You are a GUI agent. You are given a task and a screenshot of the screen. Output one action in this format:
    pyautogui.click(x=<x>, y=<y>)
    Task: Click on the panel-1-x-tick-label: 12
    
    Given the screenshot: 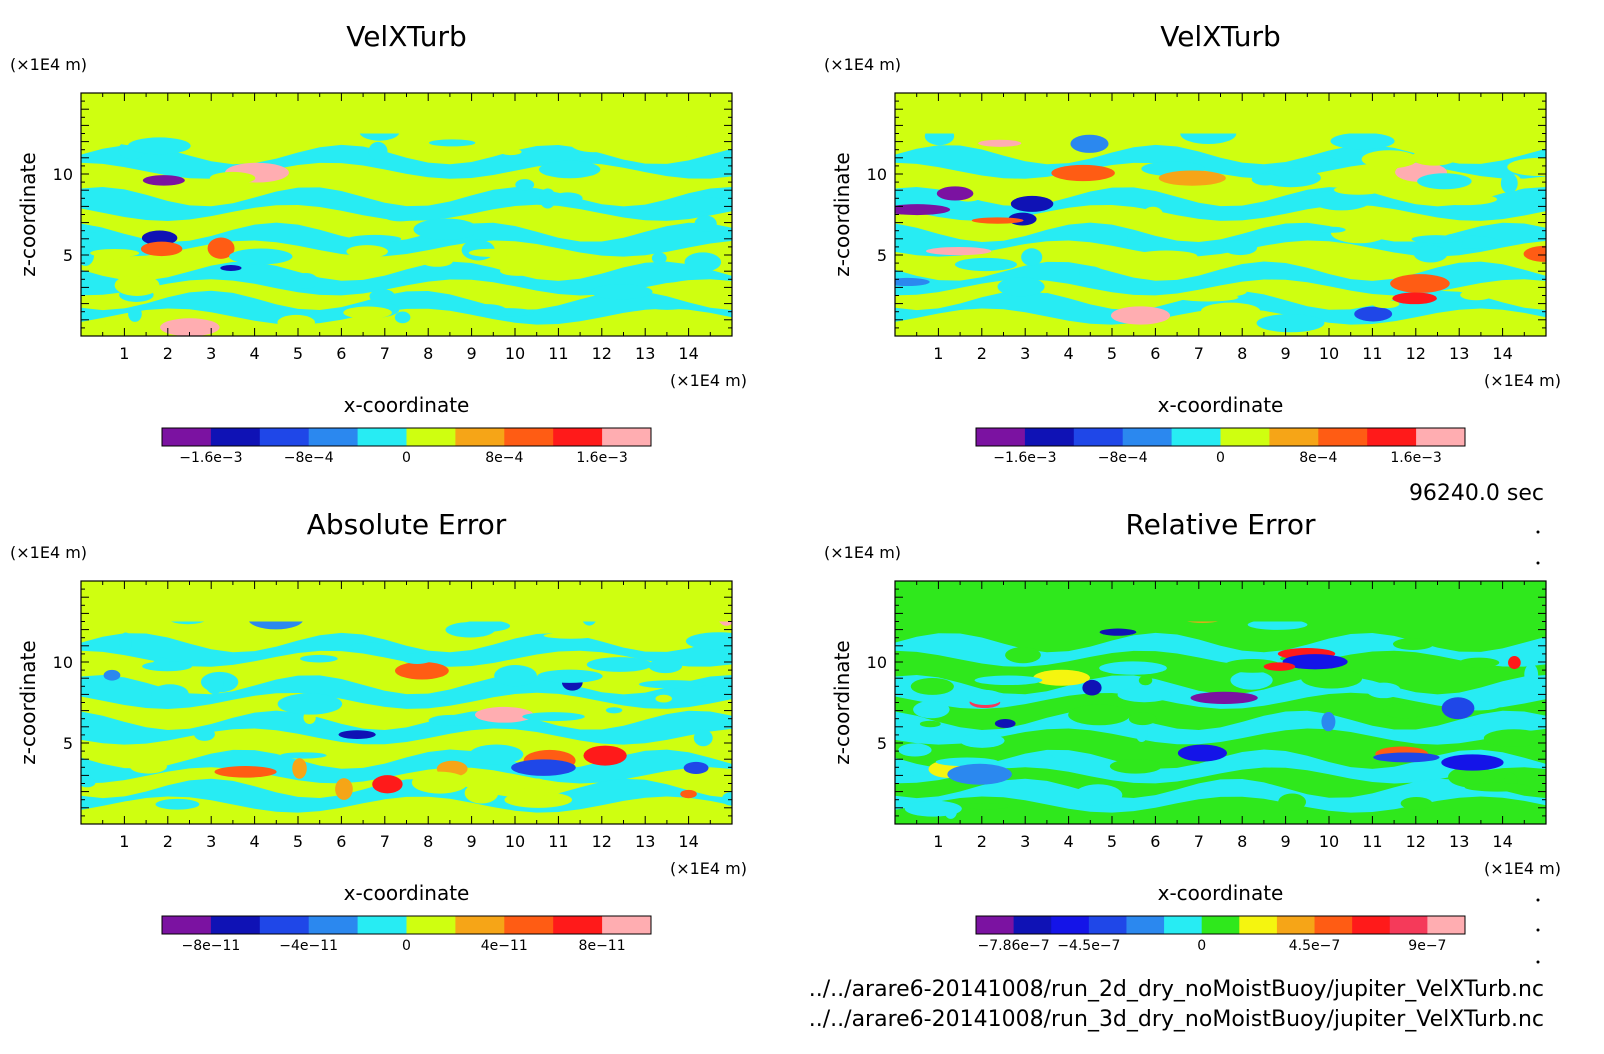 What is the action you would take?
    pyautogui.click(x=602, y=353)
    